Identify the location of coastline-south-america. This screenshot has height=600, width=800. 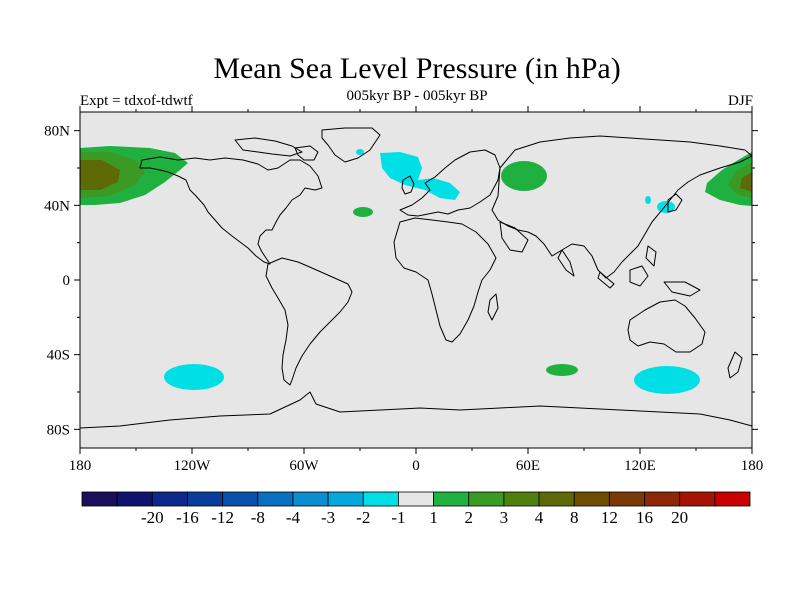
(309, 321).